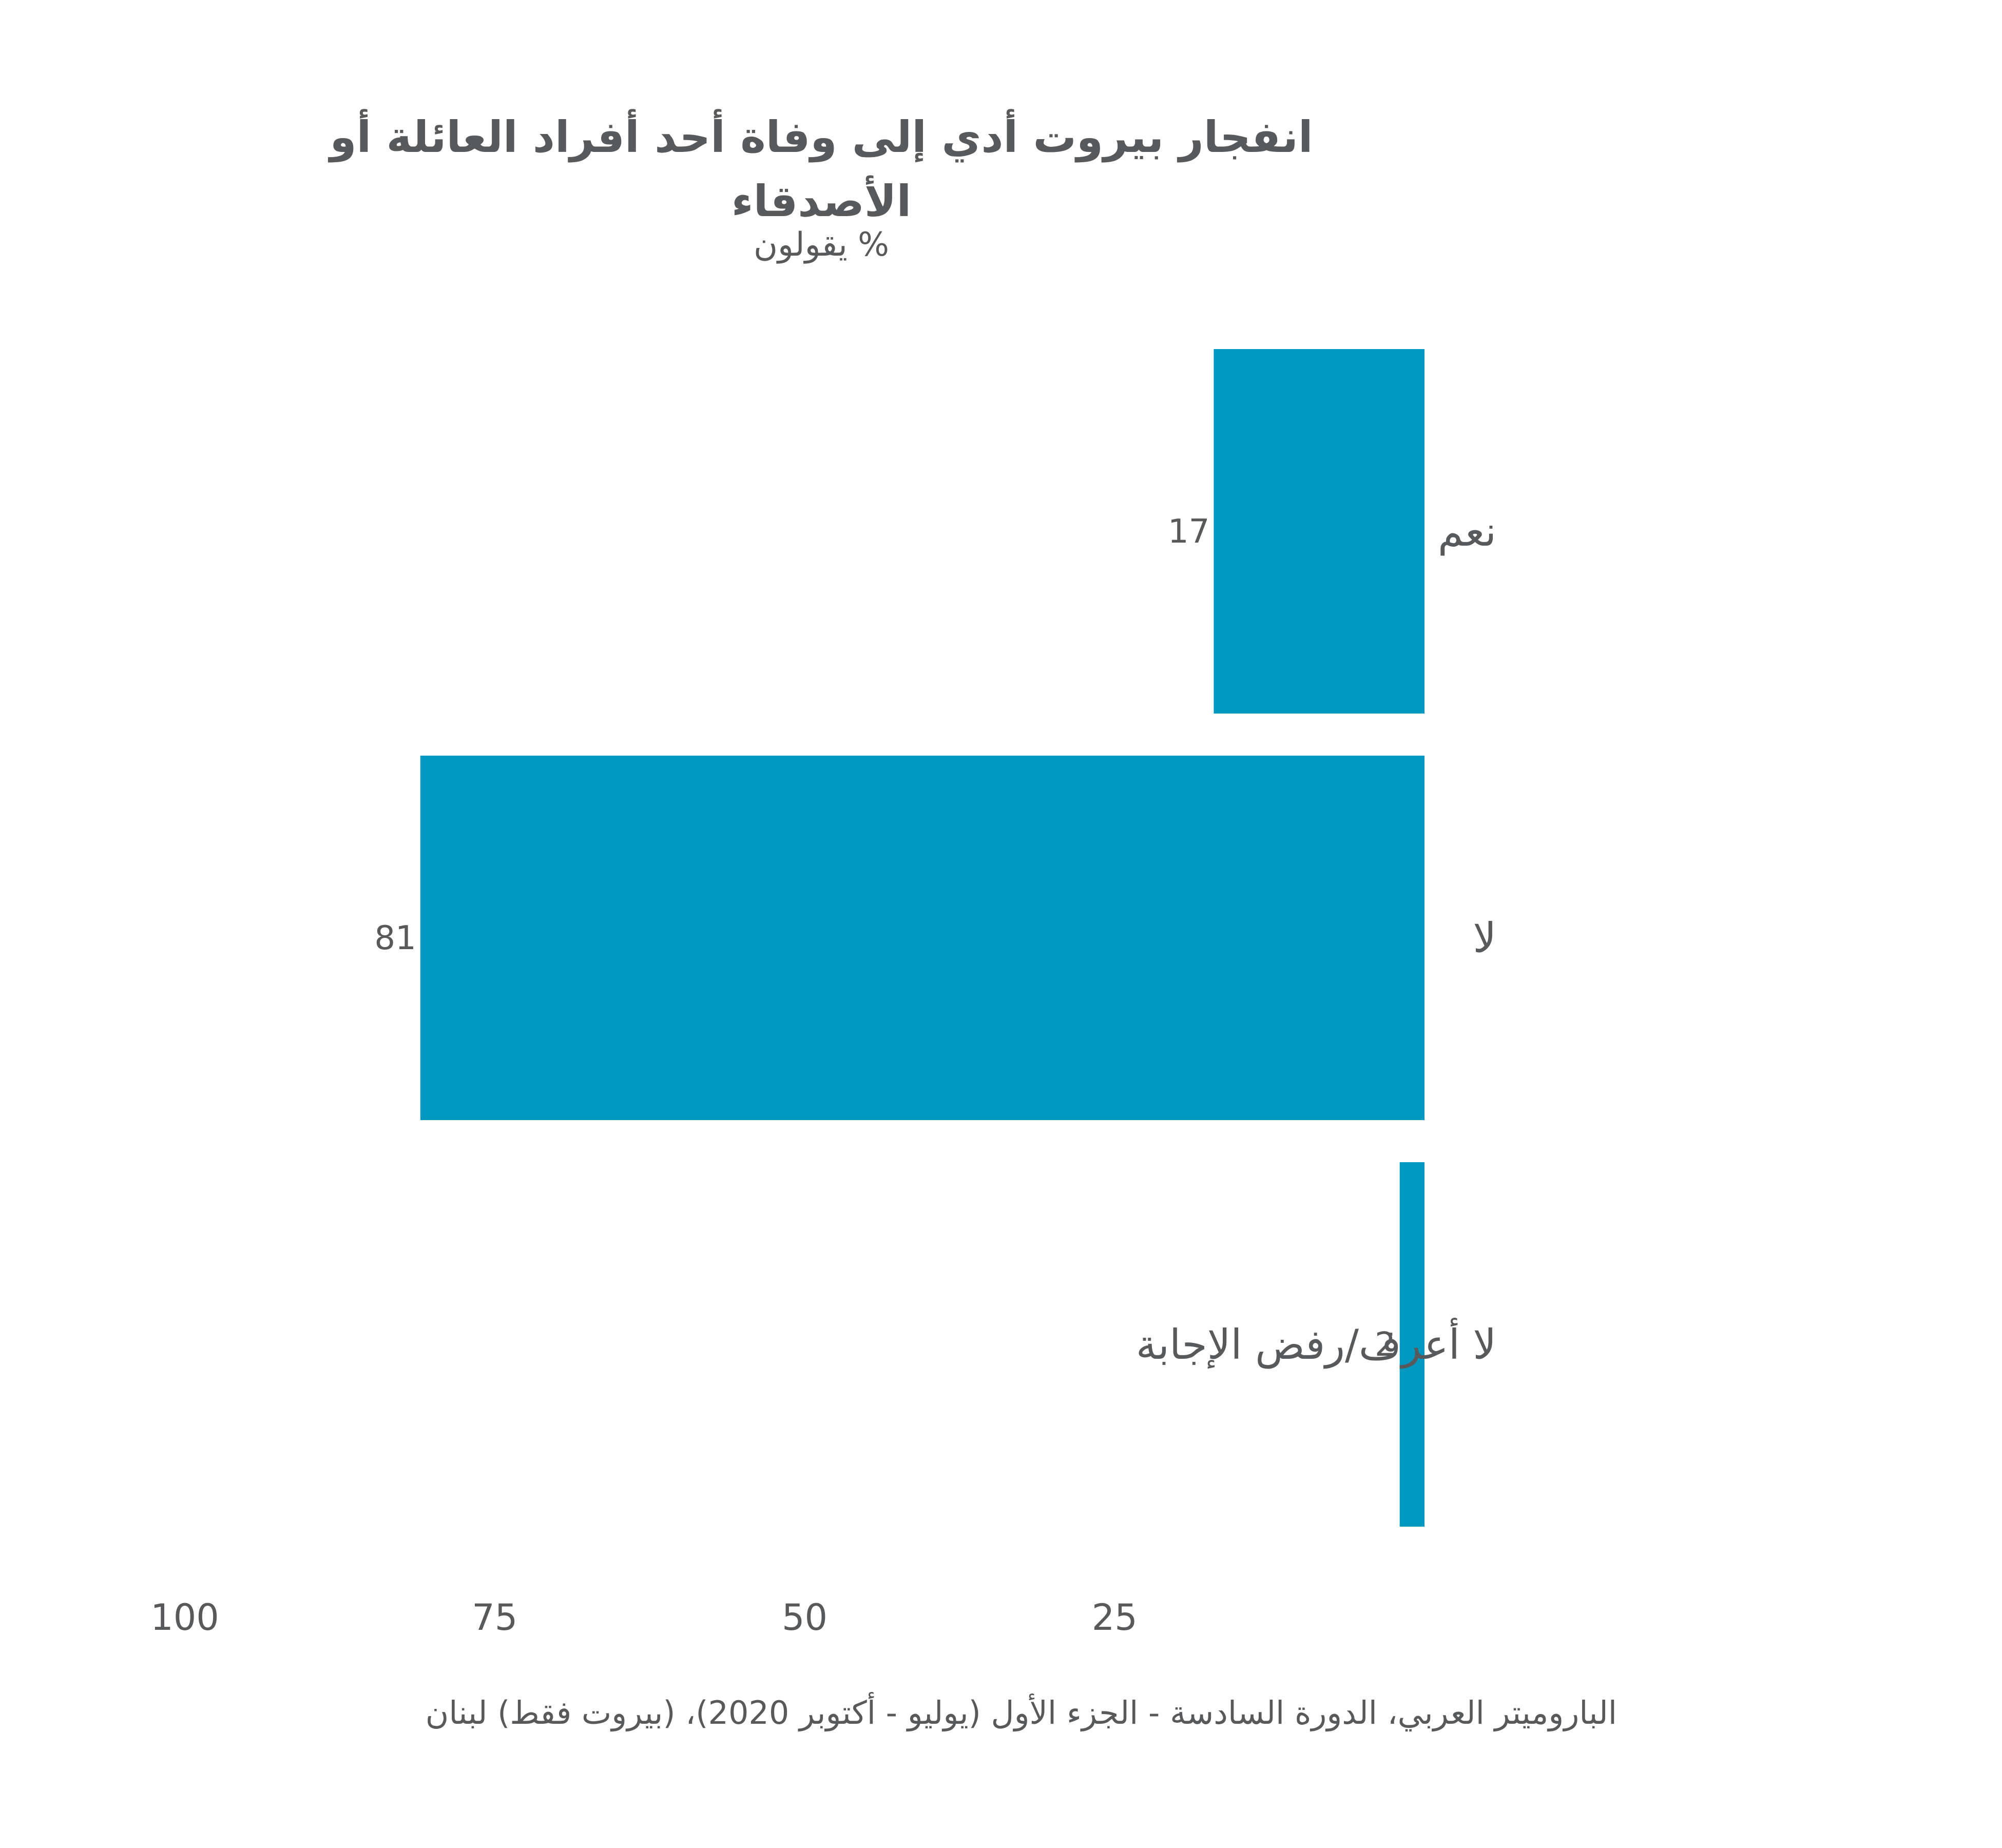 This screenshot has width=2002, height=1848. Describe the element at coordinates (1316, 1343) in the screenshot. I see `category-label-2: لا أعرف/رفض الإجابة` at that location.